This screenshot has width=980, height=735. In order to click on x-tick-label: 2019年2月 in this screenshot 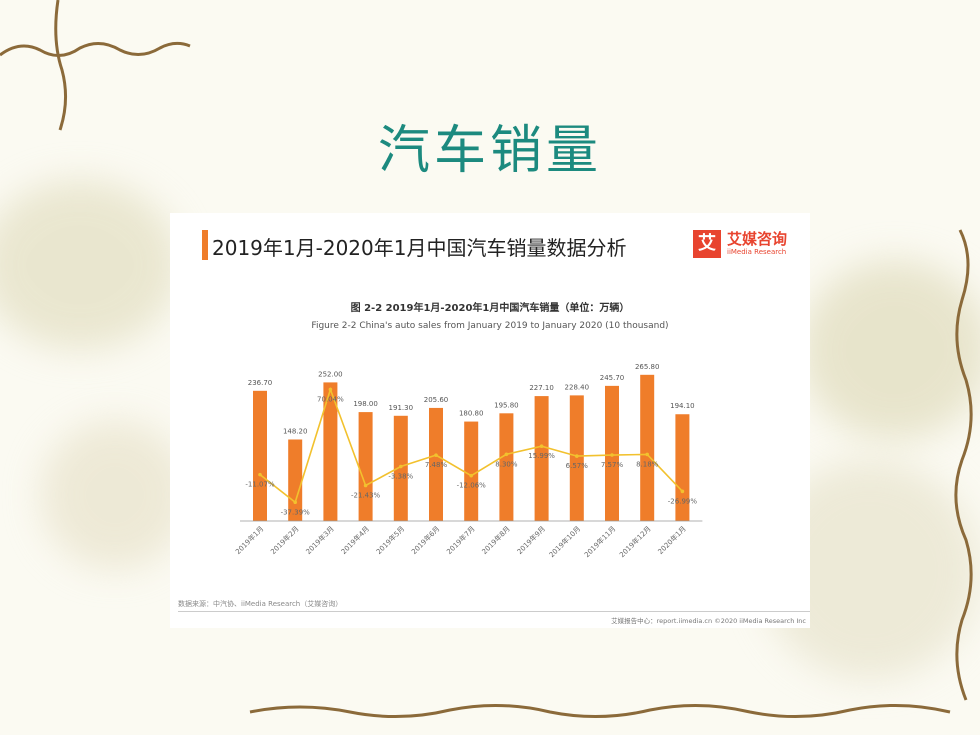, I will do `click(285, 540)`.